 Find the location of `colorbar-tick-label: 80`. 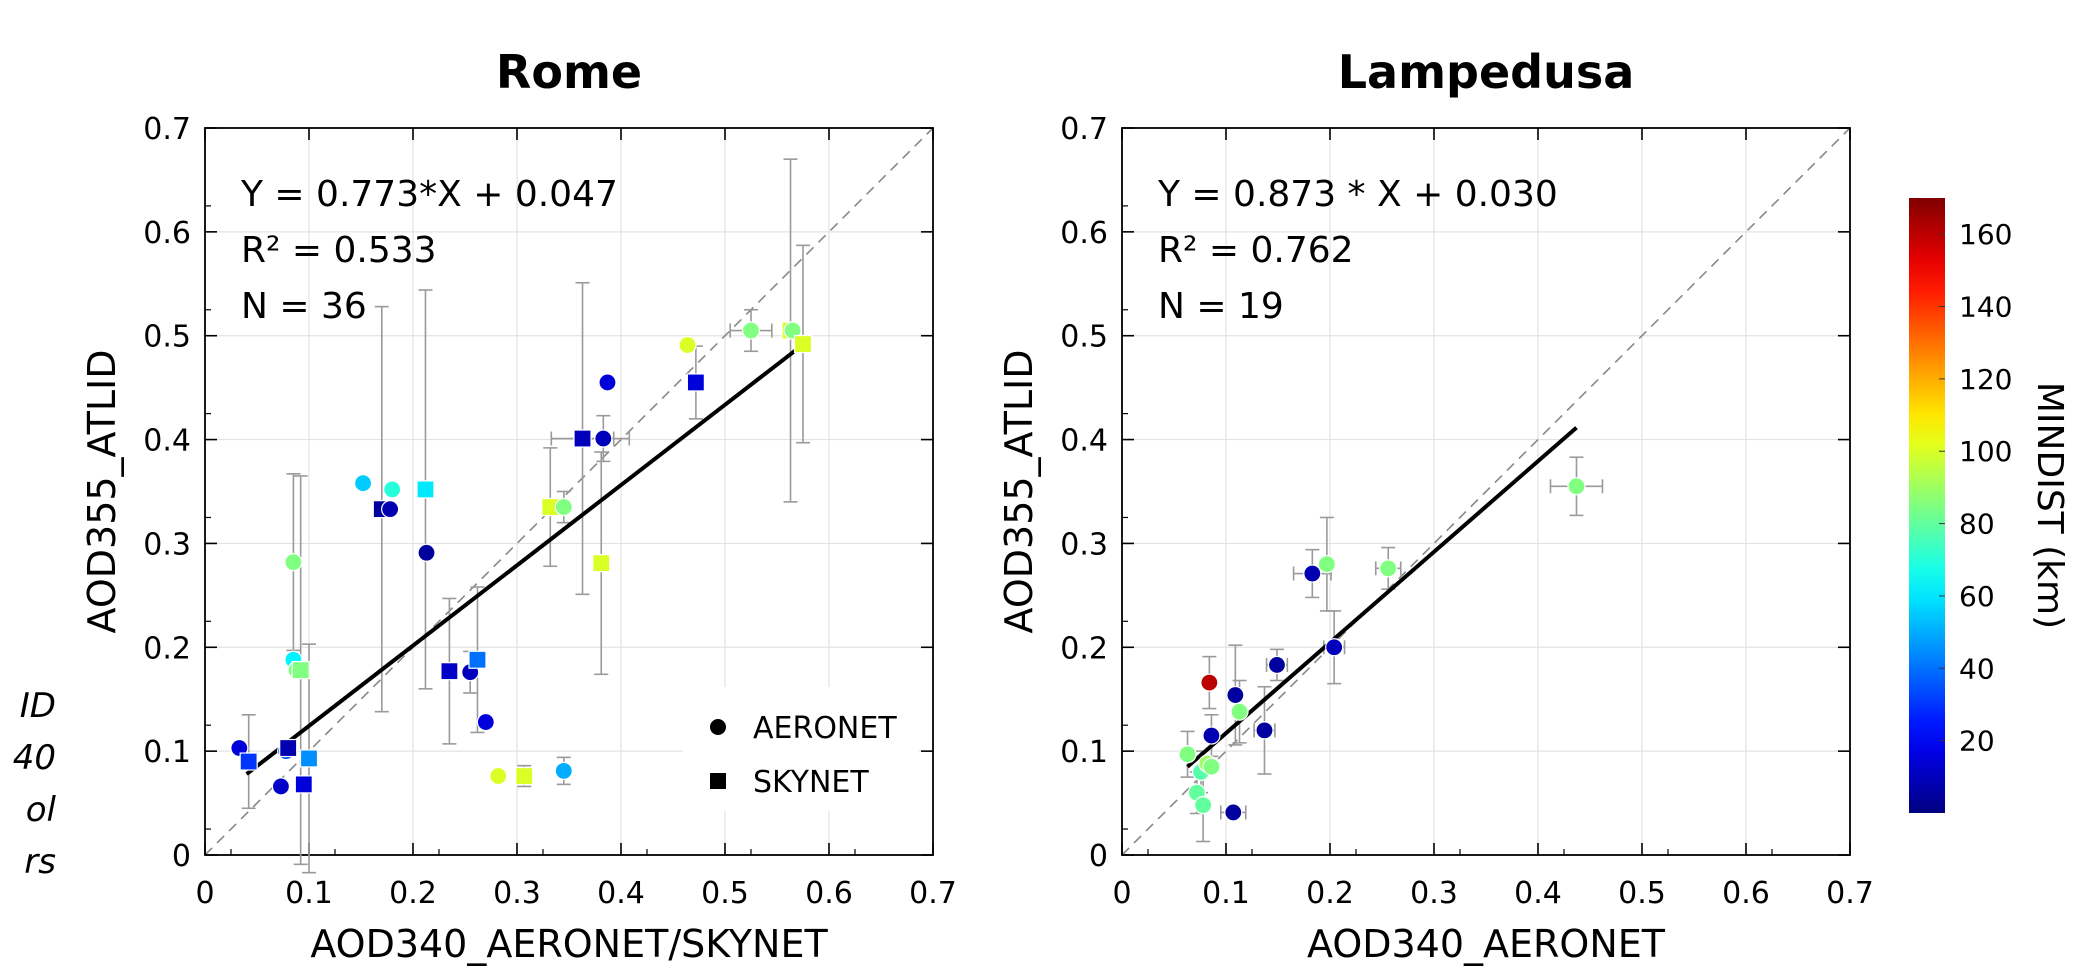

colorbar-tick-label: 80 is located at coordinates (1977, 524).